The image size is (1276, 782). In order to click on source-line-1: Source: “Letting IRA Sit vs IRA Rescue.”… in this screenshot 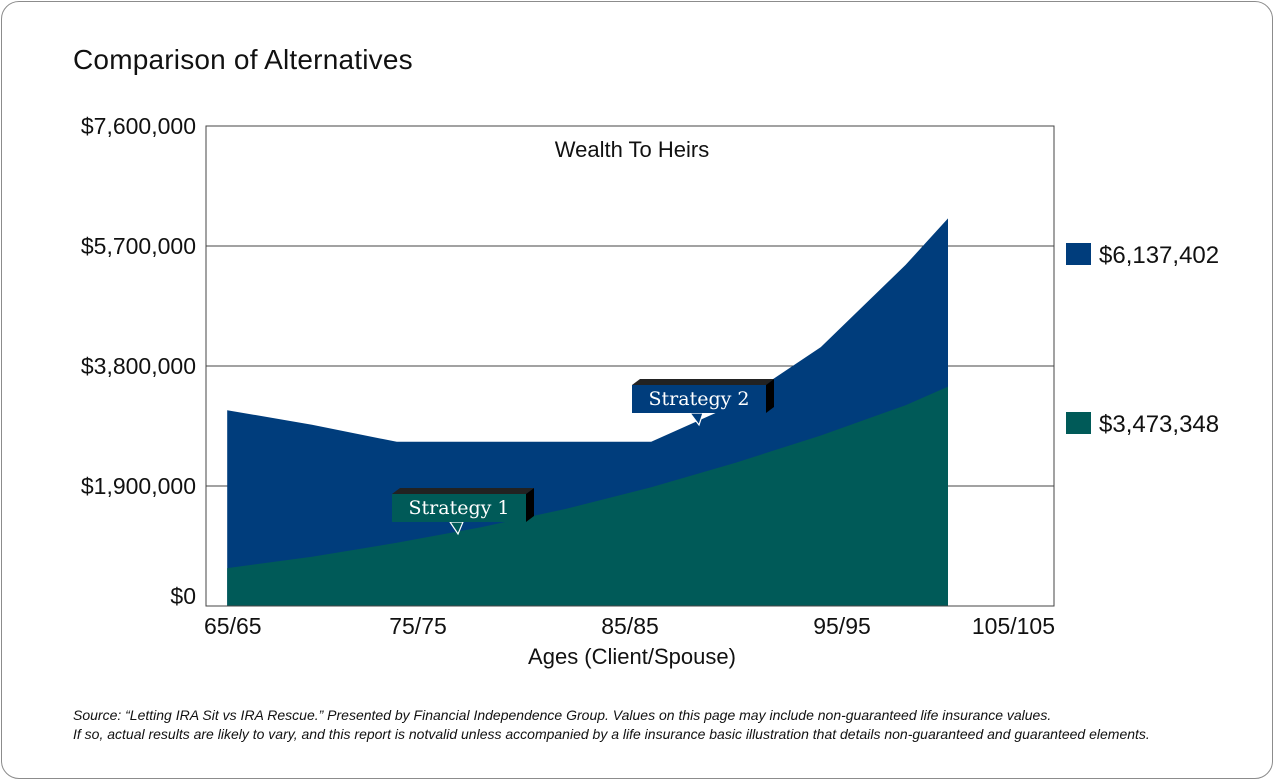, I will do `click(562, 715)`.